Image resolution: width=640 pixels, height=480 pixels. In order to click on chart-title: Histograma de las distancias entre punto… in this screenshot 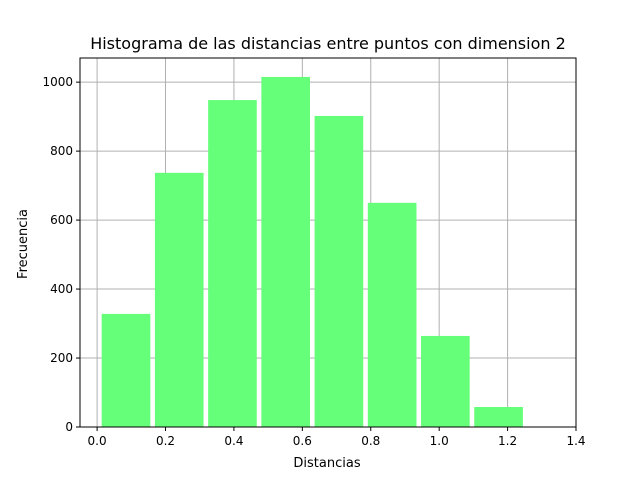, I will do `click(328, 43)`.